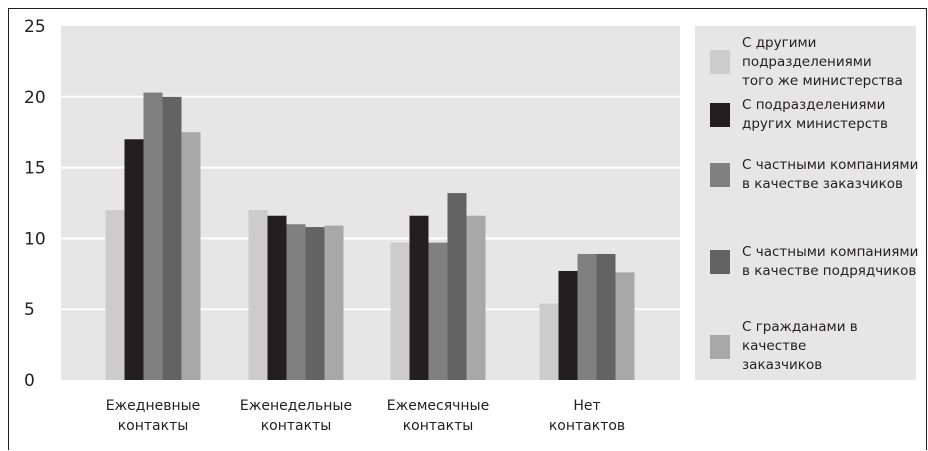  Describe the element at coordinates (35, 239) in the screenshot. I see `y-tick-label: 10` at that location.